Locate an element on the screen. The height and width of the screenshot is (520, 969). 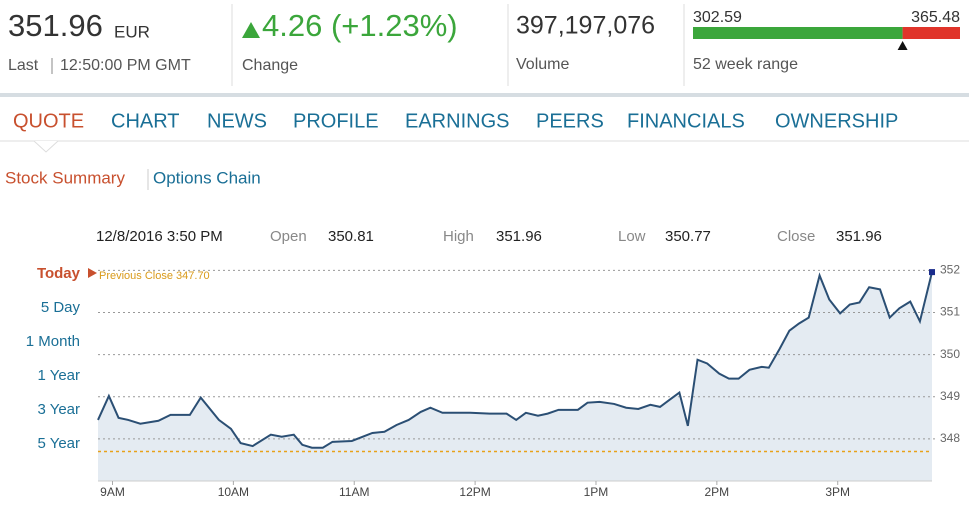
range-low: 302.59 is located at coordinates (717, 17).